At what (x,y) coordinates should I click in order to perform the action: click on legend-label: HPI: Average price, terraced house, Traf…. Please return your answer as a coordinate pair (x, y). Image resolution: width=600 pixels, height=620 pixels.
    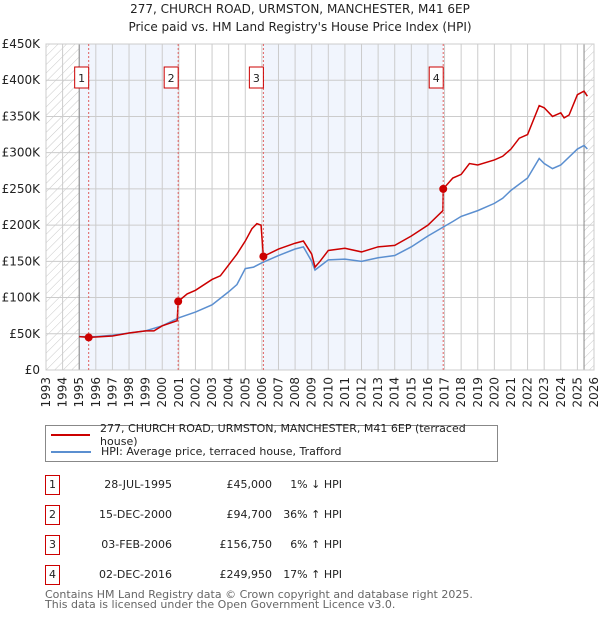
    Looking at the image, I should click on (221, 451).